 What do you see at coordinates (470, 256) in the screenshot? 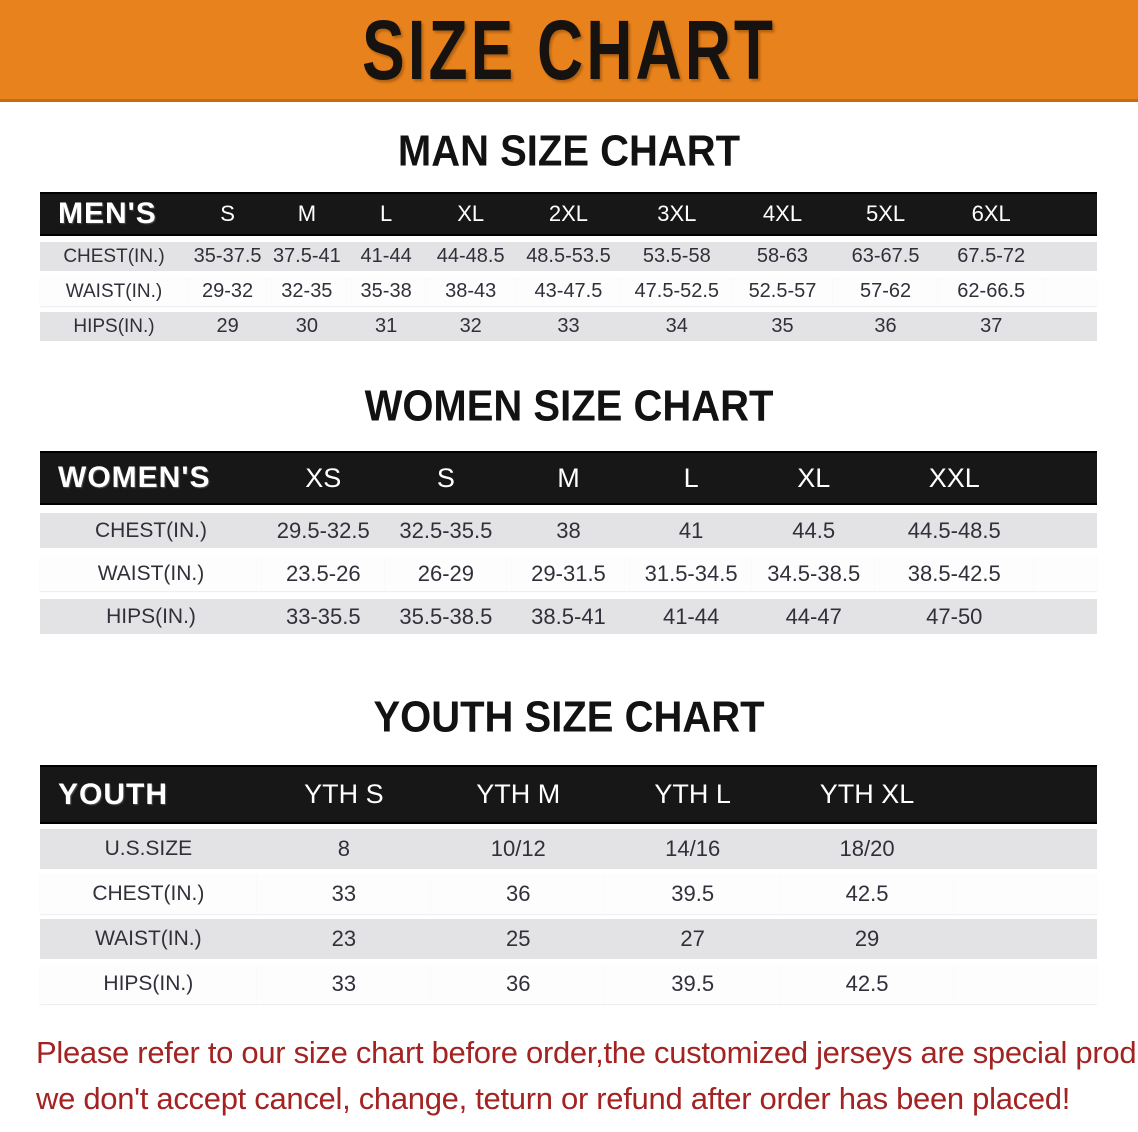
I see `measure-value: 44-48.5` at bounding box center [470, 256].